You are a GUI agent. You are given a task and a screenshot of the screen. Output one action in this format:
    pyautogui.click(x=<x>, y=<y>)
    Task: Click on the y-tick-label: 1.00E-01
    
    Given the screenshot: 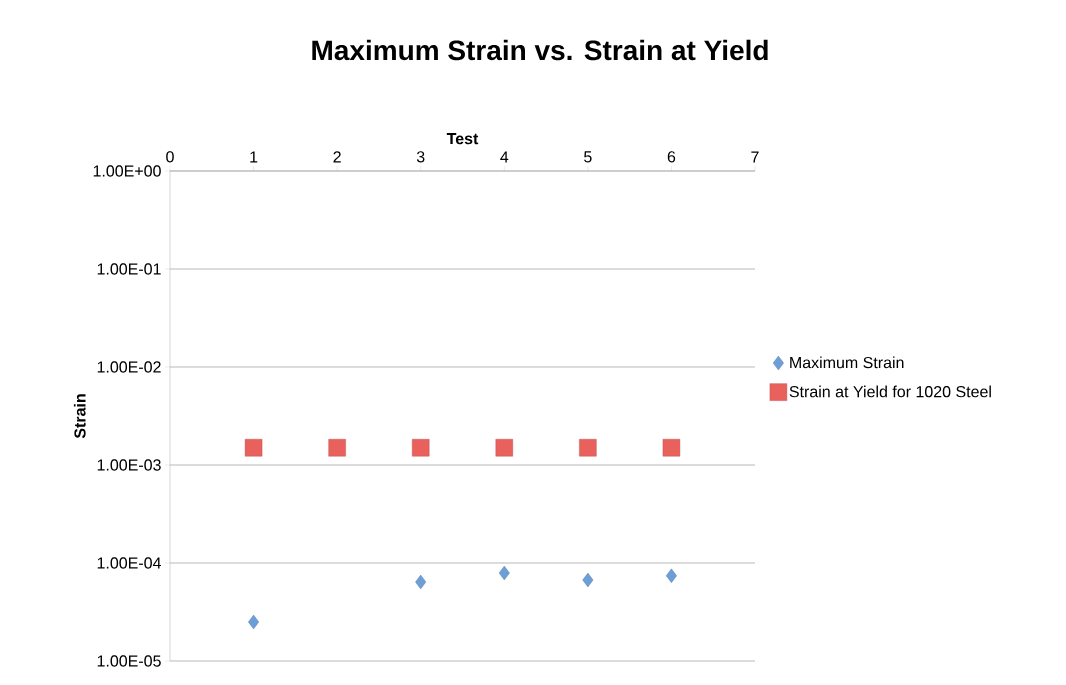 What is the action you would take?
    pyautogui.click(x=129, y=269)
    